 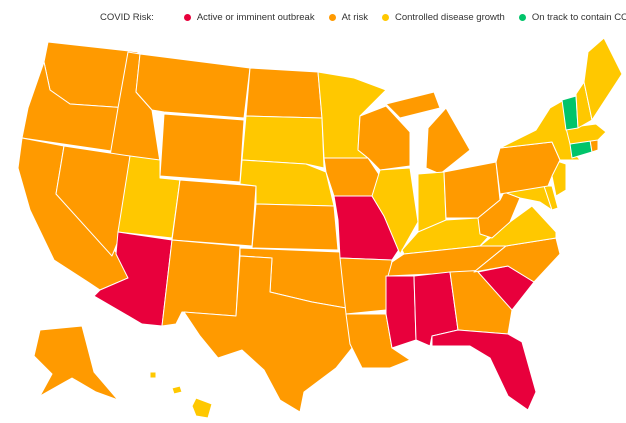 I want to click on state-MT, so click(x=193, y=86).